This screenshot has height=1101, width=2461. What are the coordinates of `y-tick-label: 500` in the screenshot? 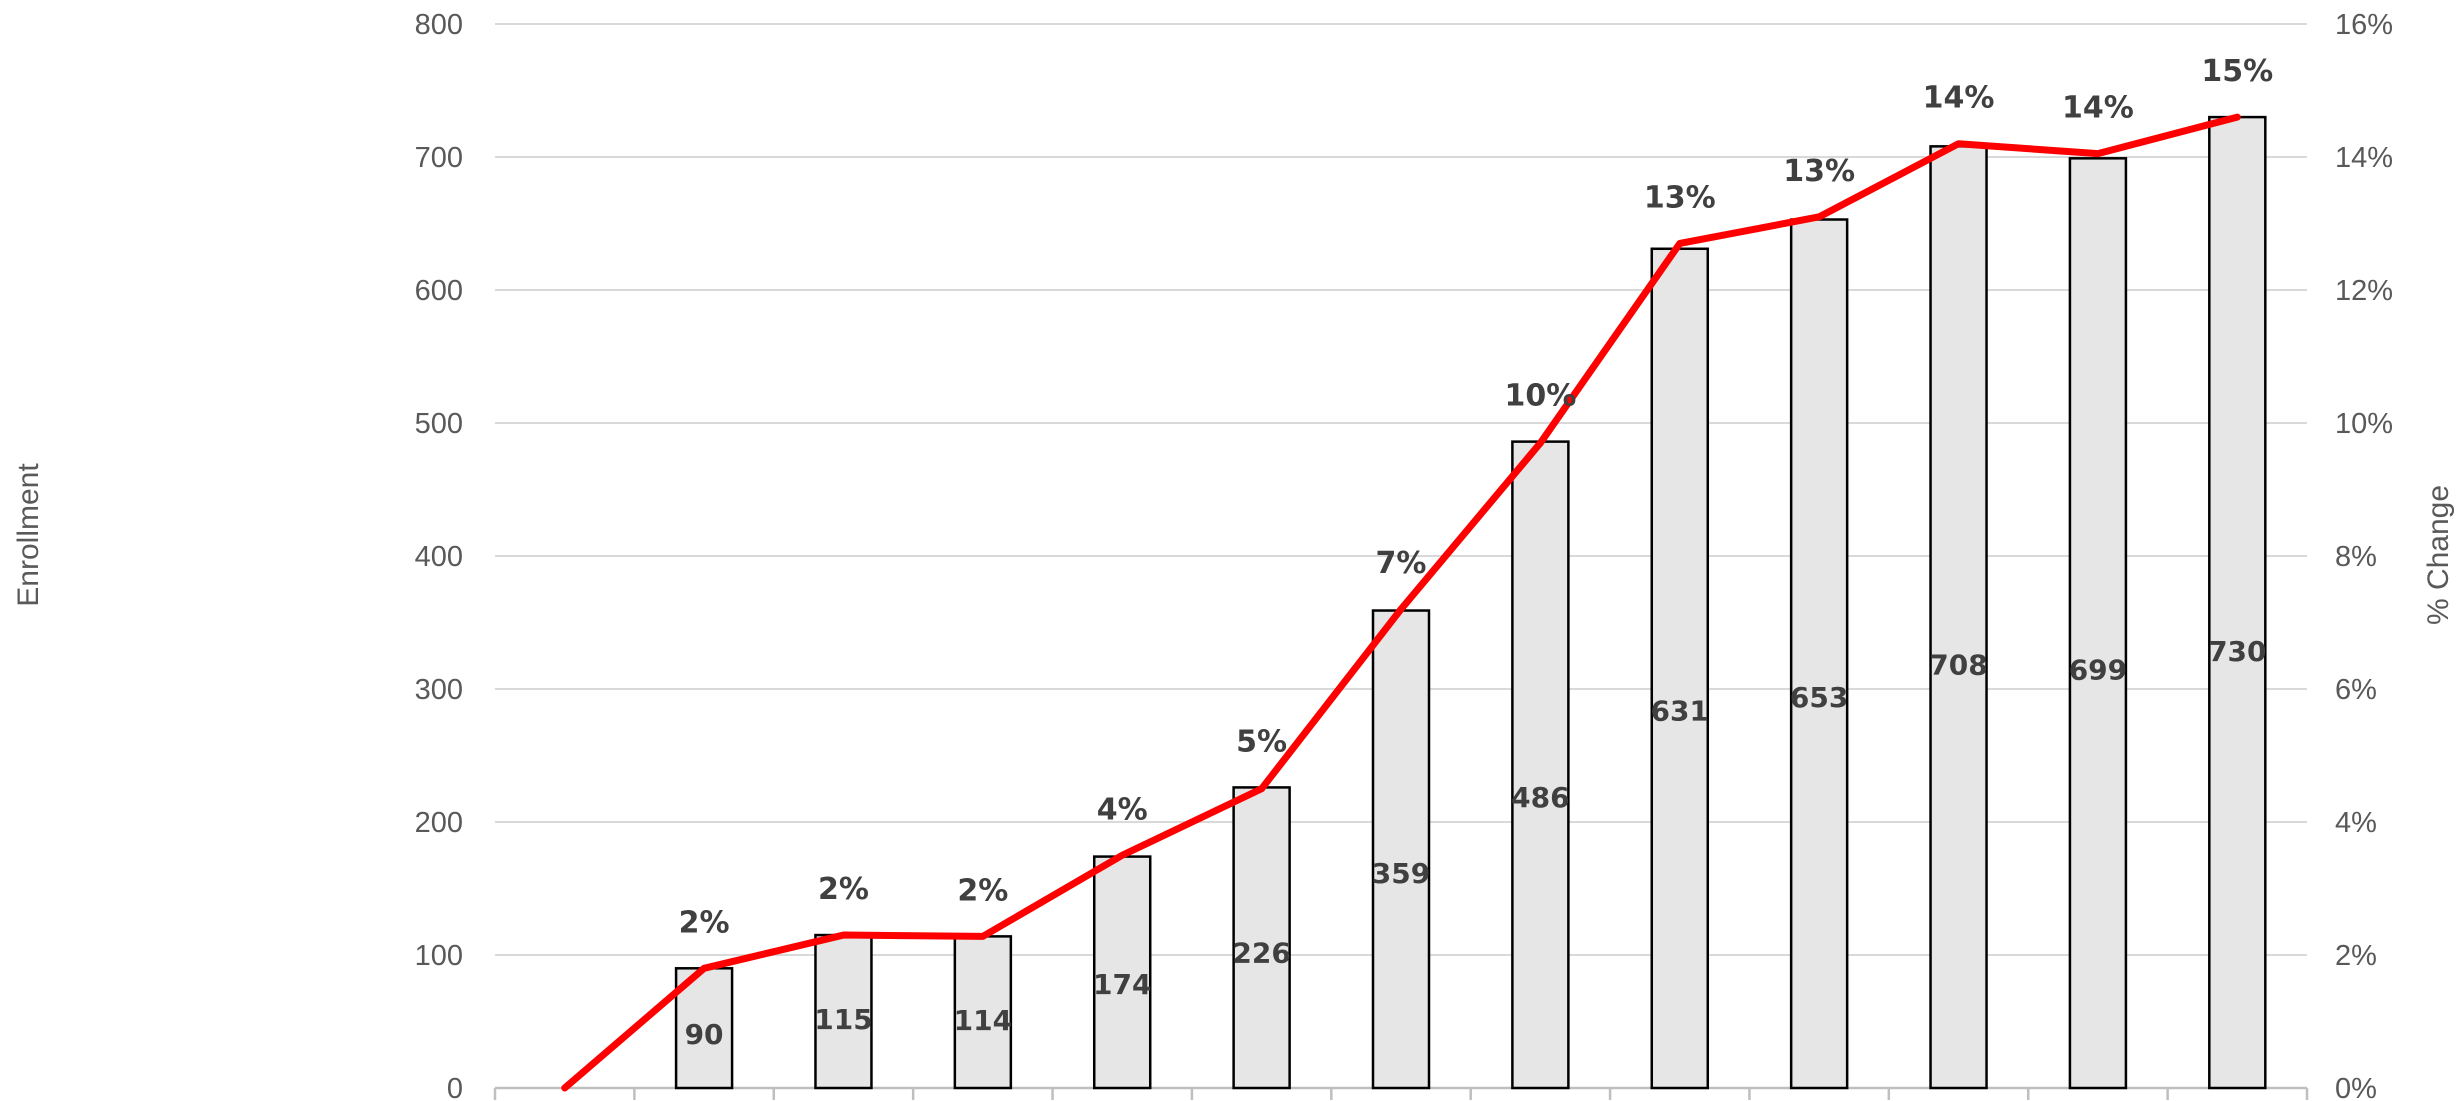 It's located at (439, 424).